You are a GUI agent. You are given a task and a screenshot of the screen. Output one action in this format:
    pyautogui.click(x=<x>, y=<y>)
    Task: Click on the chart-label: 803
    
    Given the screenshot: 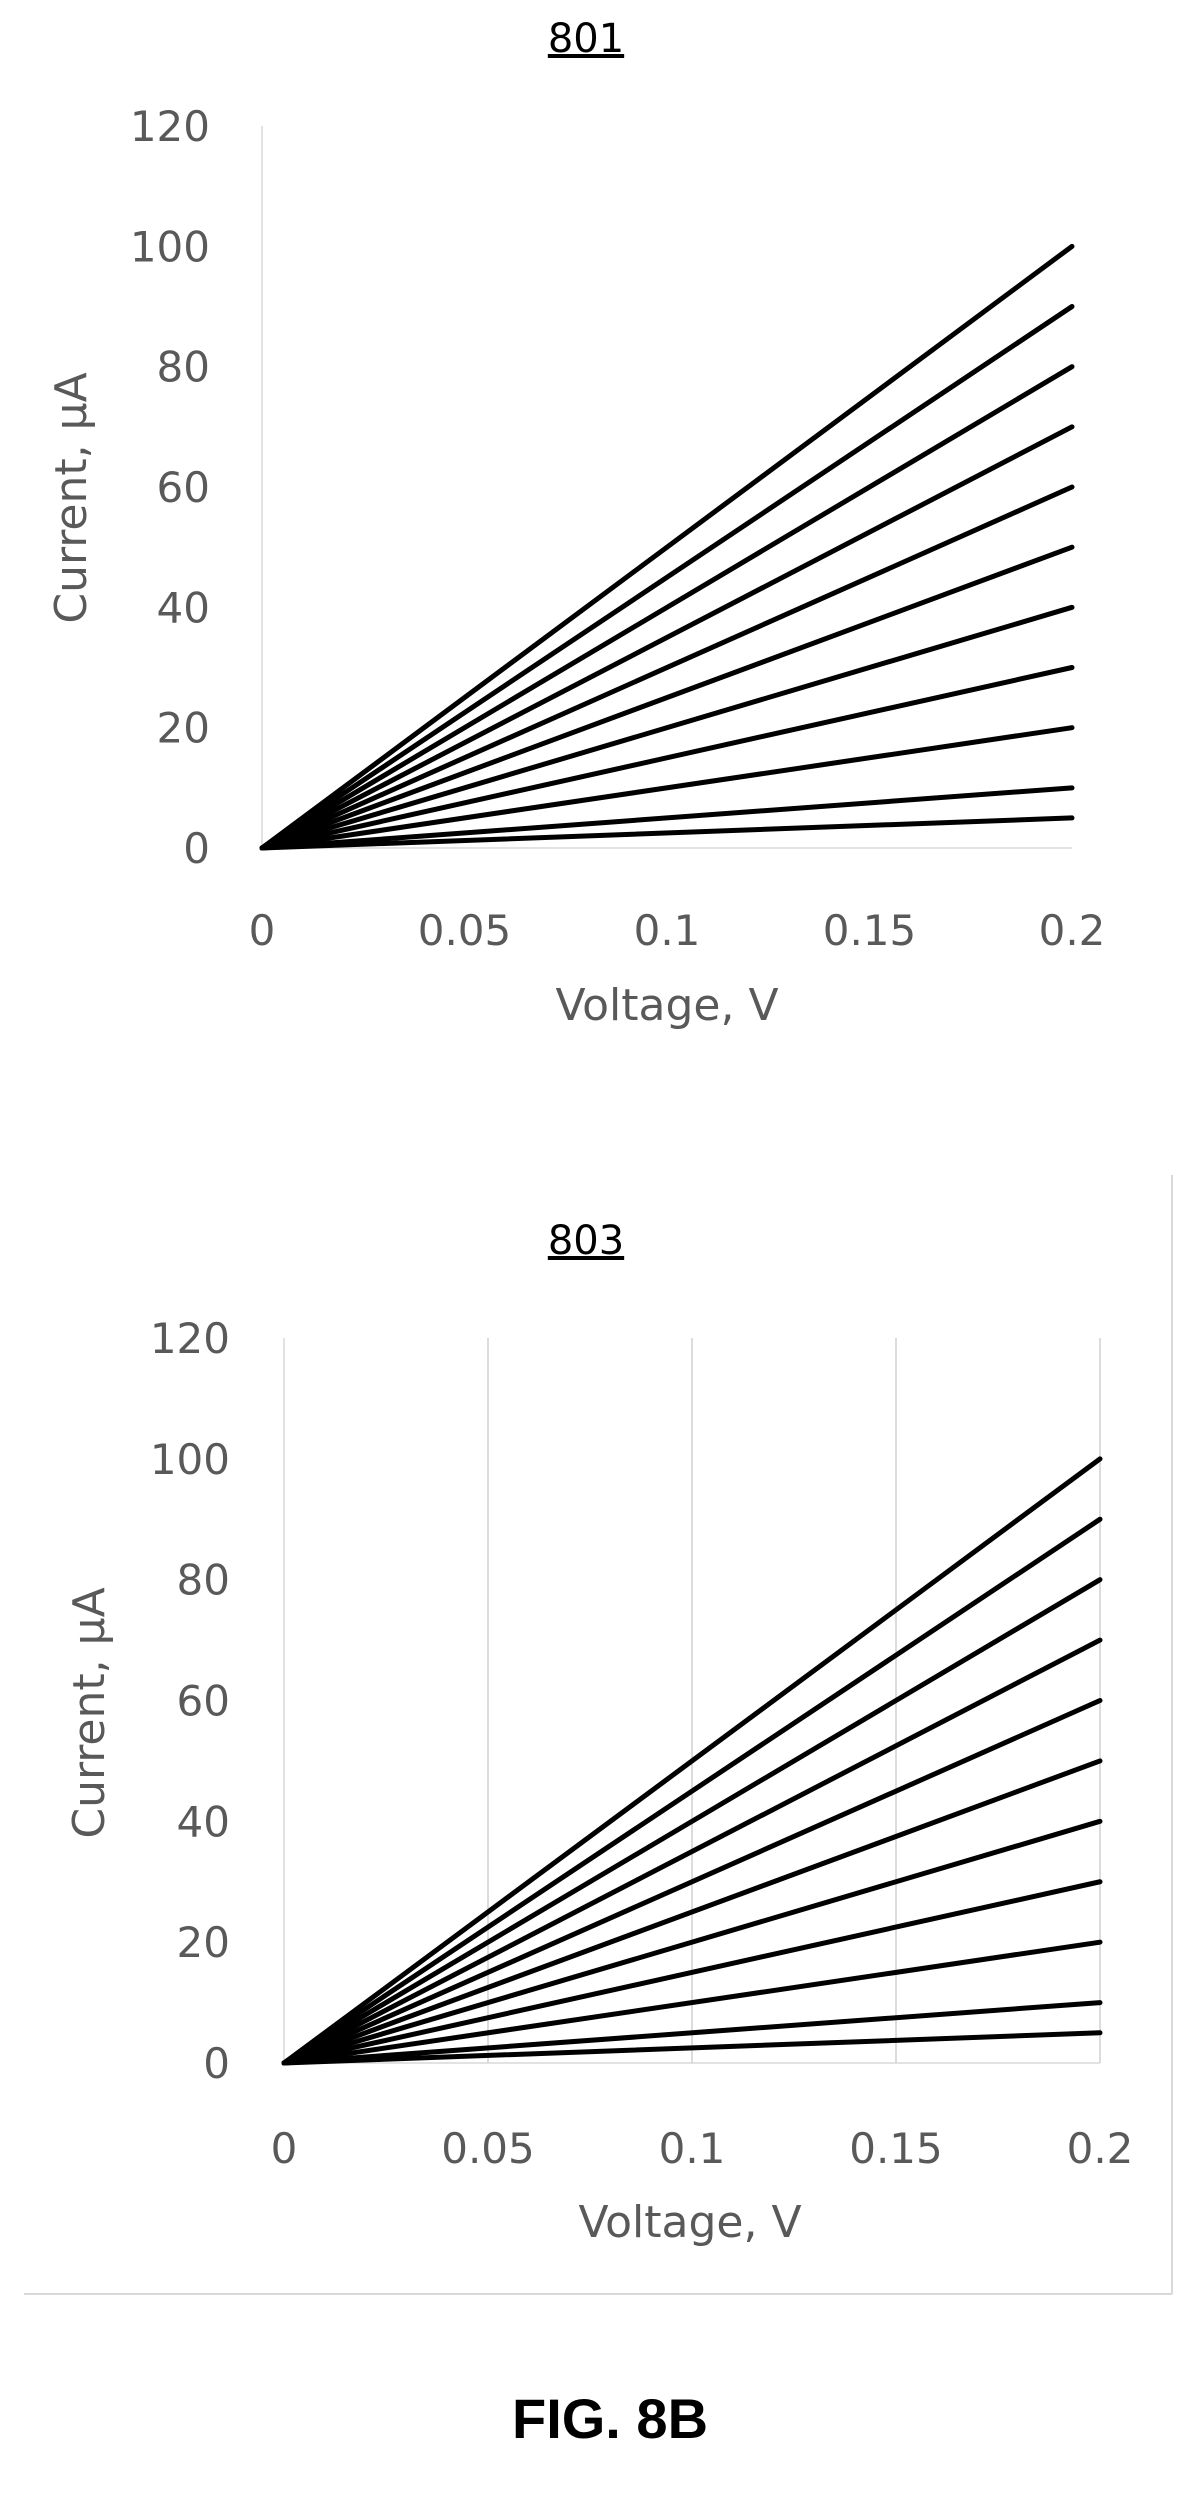 What is the action you would take?
    pyautogui.click(x=586, y=1241)
    